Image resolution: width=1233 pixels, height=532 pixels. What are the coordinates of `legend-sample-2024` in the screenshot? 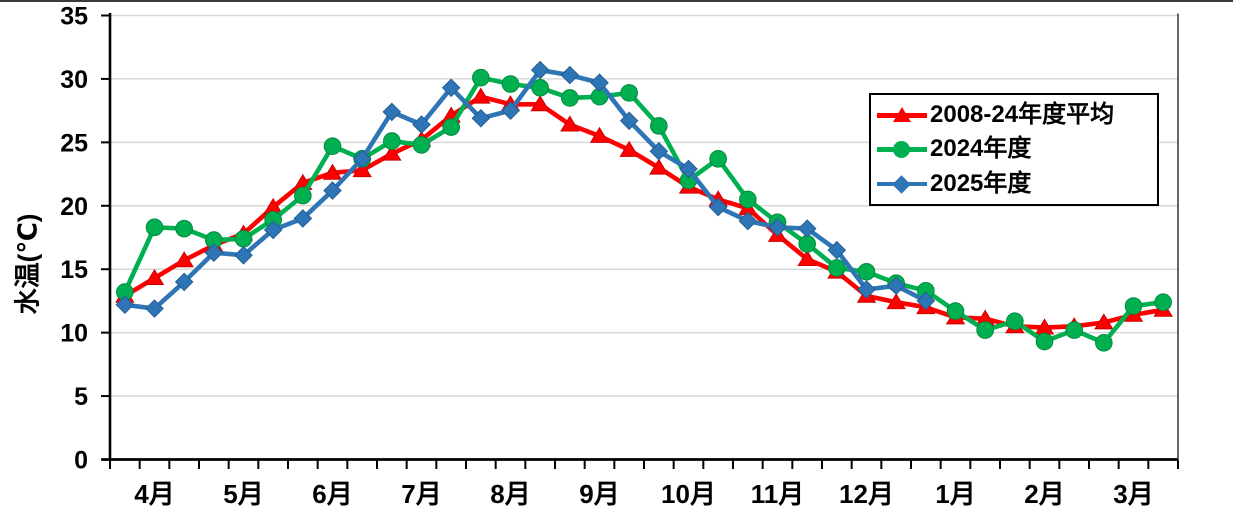 It's located at (902, 149).